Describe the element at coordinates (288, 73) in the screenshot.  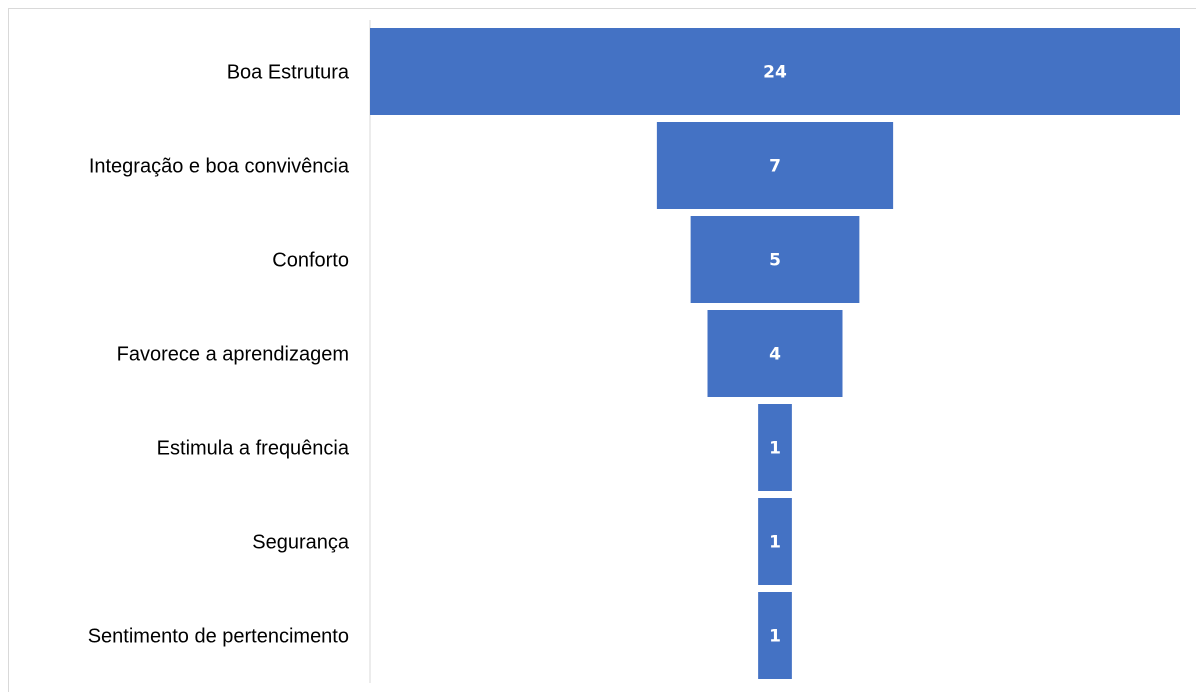
I see `category-label: Boa Estrutura` at that location.